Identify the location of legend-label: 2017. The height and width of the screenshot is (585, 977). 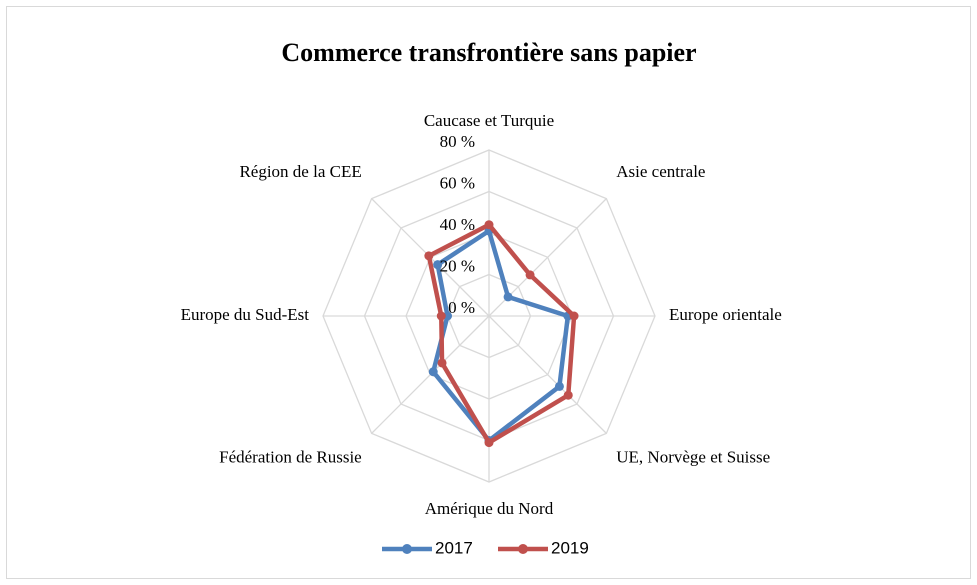
(454, 547).